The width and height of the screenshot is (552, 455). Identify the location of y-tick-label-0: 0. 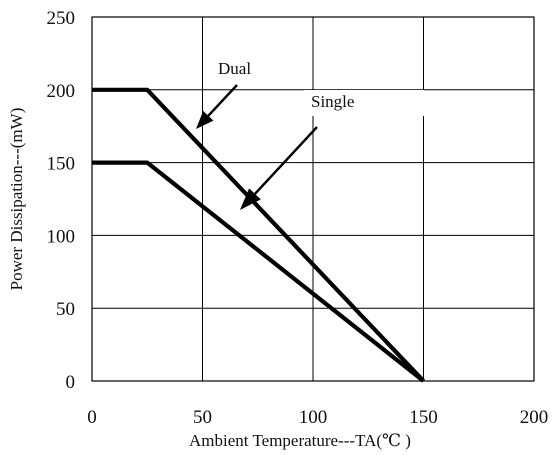
(71, 382).